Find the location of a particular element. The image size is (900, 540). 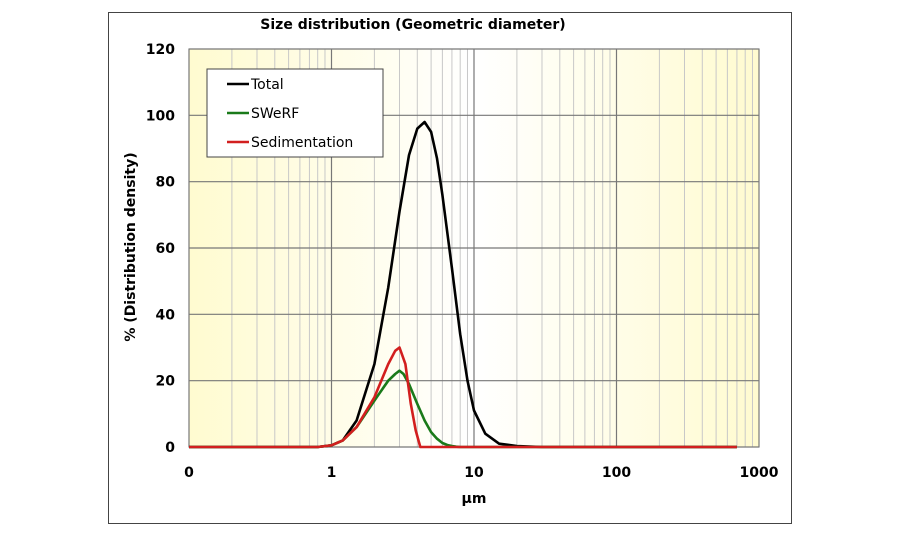

chart-title: Size distribution (Geometric diameter) is located at coordinates (412, 25).